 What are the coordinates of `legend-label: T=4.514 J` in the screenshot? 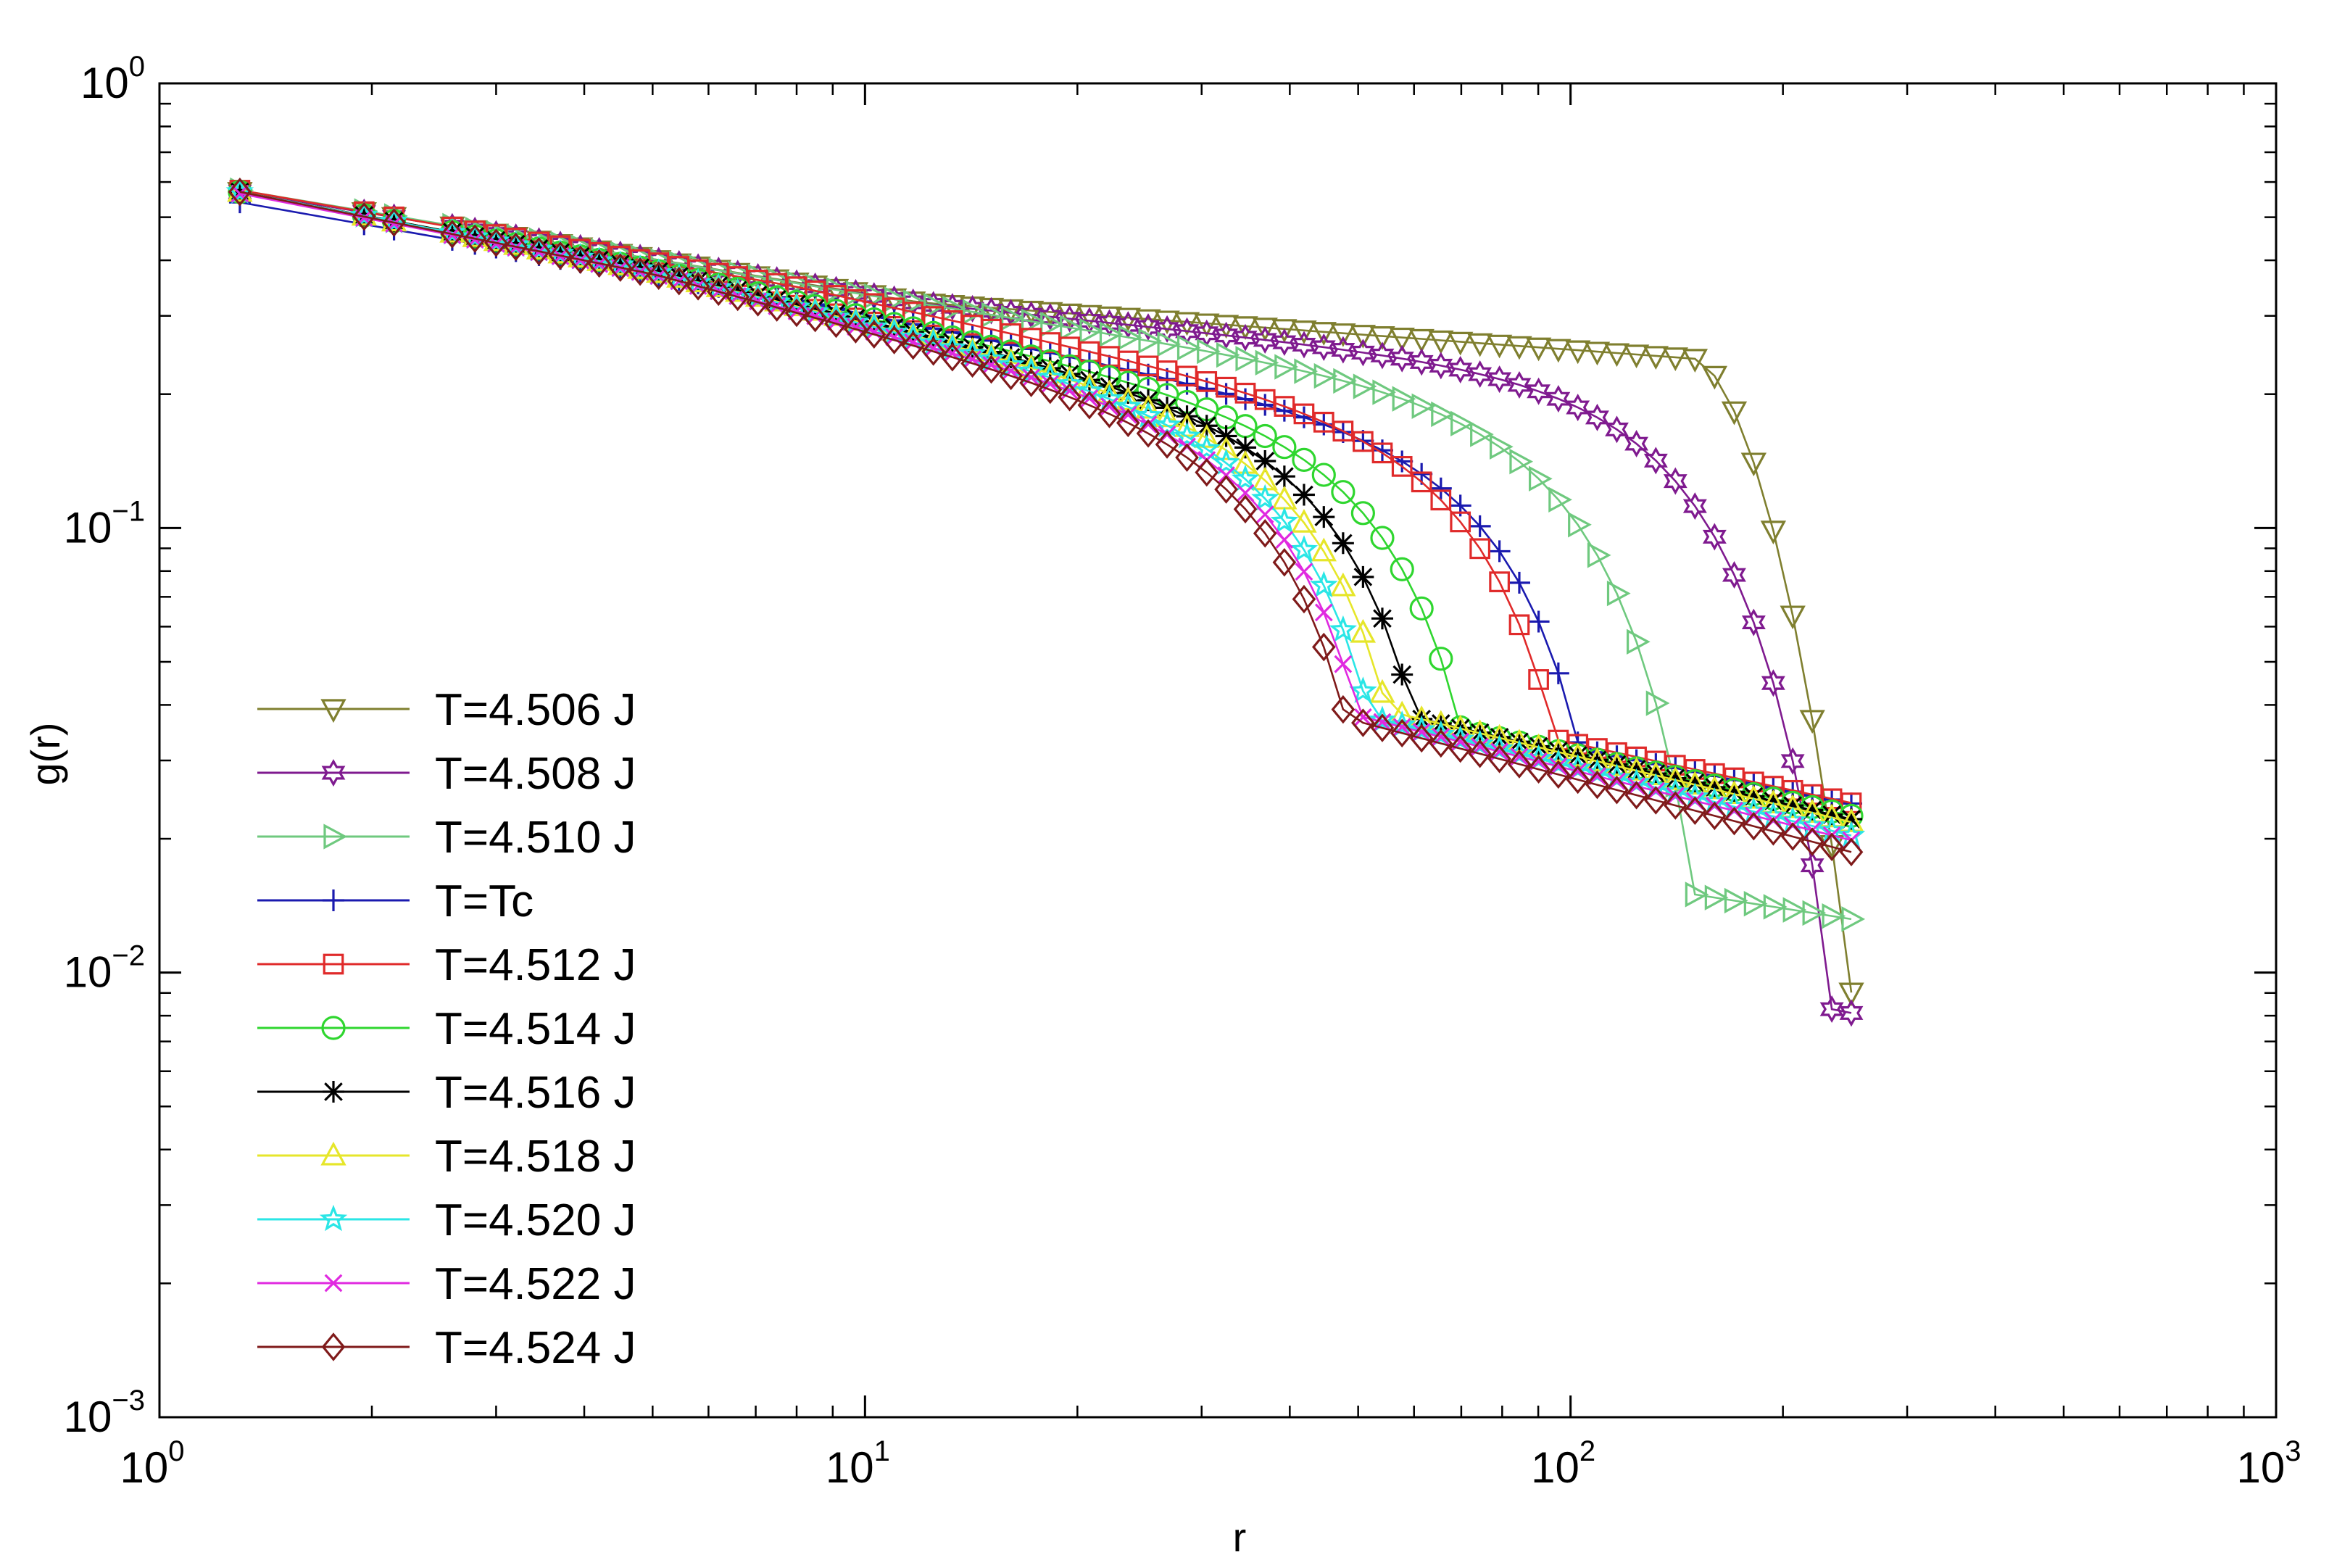 It's located at (535, 1029).